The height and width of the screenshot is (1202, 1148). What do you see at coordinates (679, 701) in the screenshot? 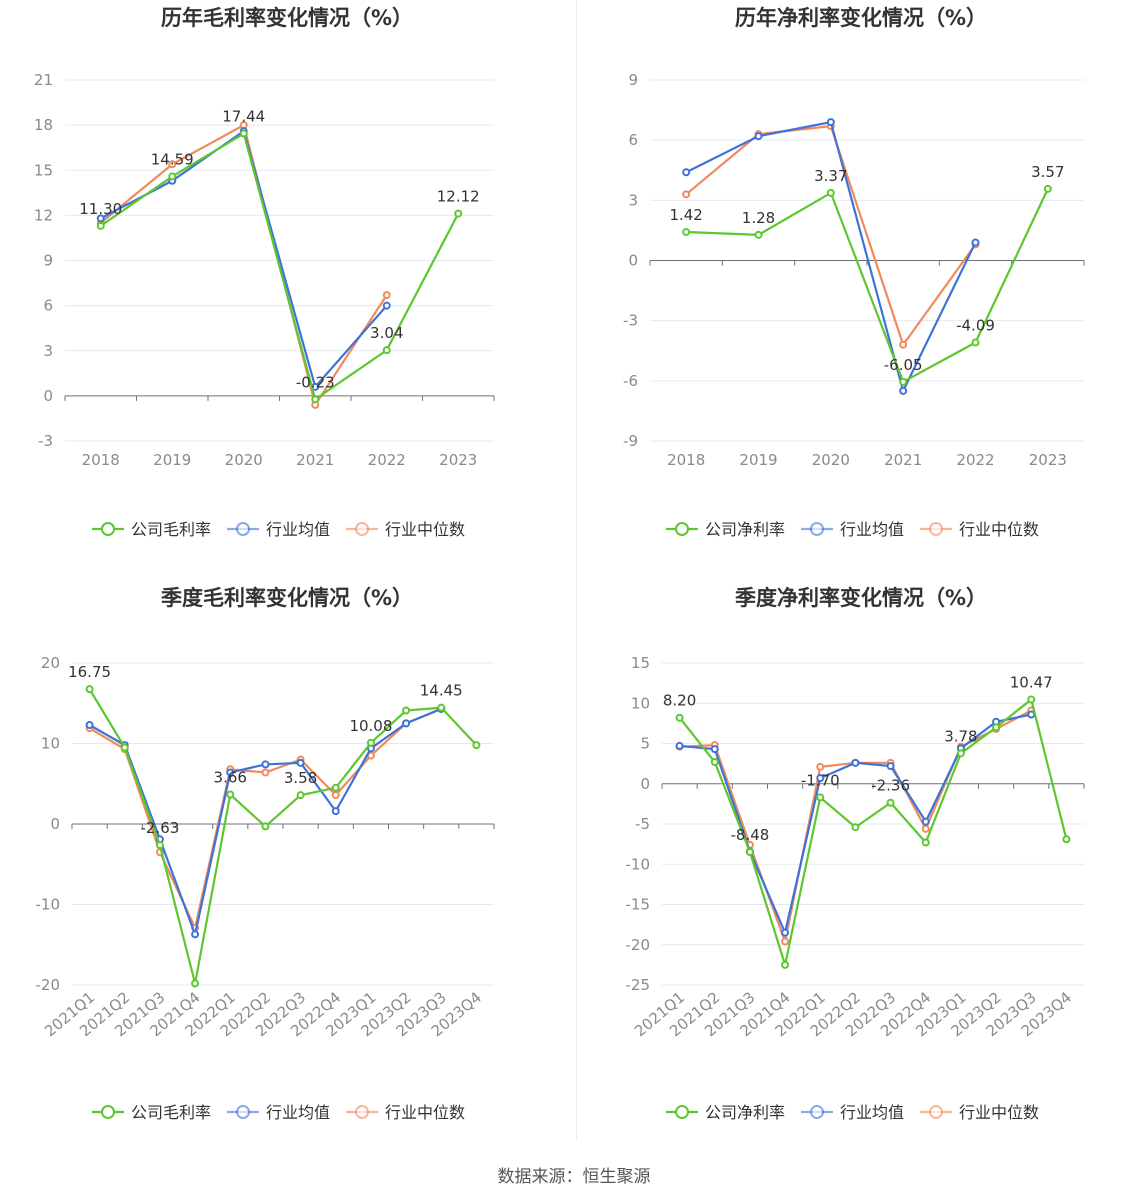
I see `data-label: 8.20` at bounding box center [679, 701].